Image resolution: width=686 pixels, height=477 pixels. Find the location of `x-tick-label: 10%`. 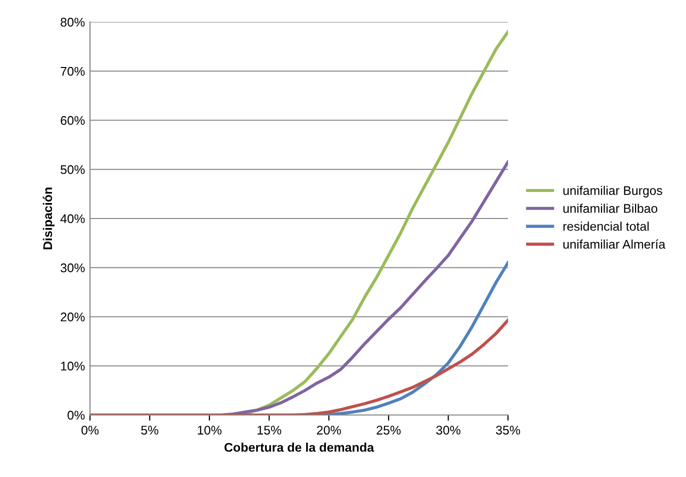

x-tick-label: 10% is located at coordinates (210, 430).